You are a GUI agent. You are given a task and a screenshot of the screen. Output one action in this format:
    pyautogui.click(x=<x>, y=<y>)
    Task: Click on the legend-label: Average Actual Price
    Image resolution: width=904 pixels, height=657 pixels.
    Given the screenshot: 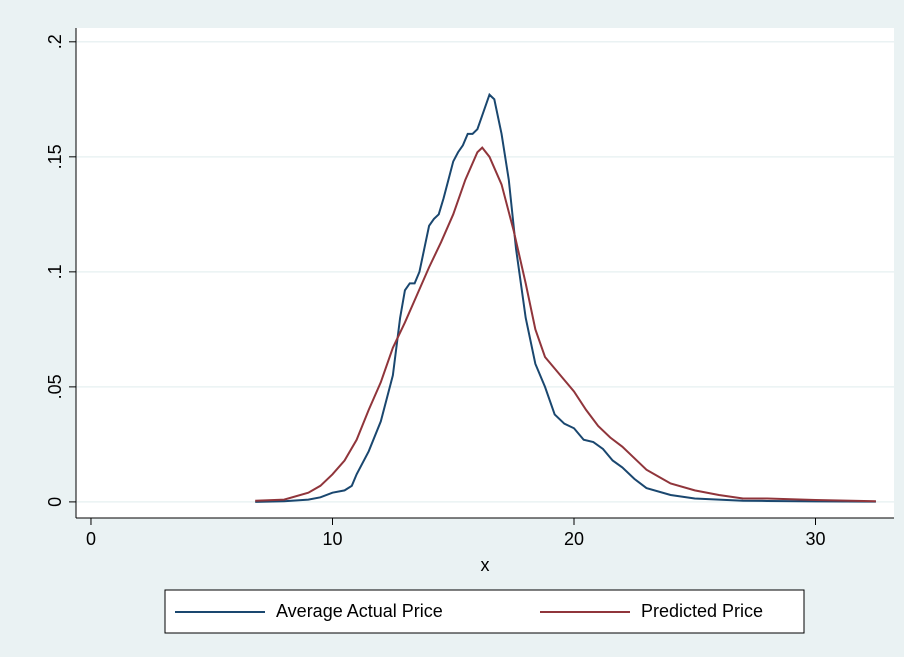 What is the action you would take?
    pyautogui.click(x=359, y=611)
    